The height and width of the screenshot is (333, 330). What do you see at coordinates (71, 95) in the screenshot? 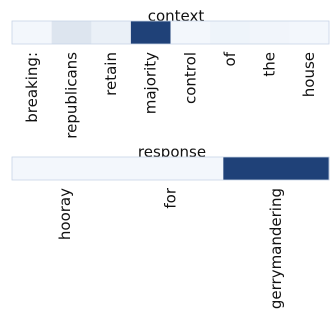
I see `tick-label: republicans` at bounding box center [71, 95].